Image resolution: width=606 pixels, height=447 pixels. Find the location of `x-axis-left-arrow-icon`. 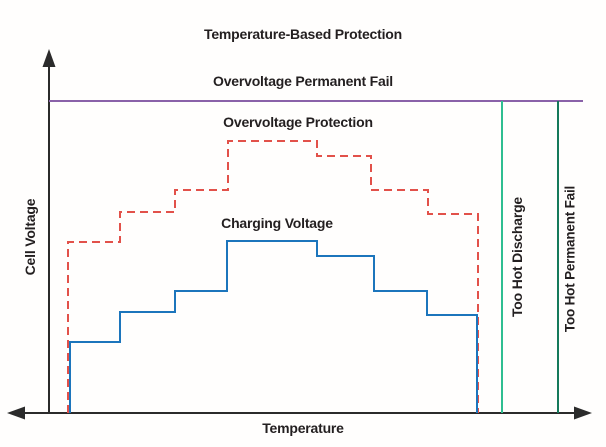

x-axis-left-arrow-icon is located at coordinates (16, 413).